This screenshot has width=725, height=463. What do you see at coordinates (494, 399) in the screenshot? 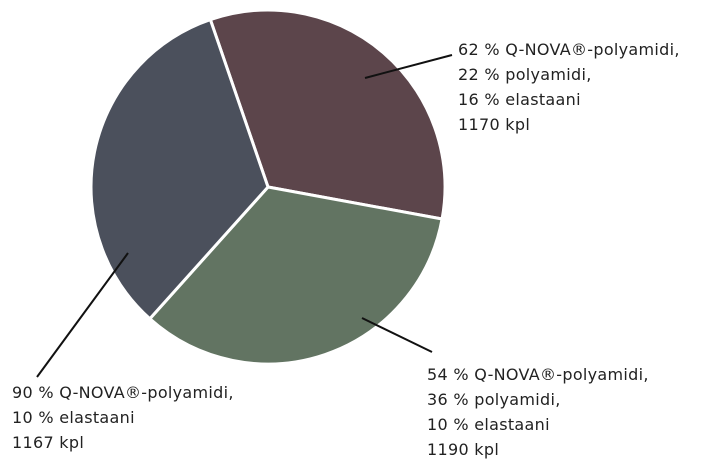
I see `slice-label: 36 % polyamidi,` at bounding box center [494, 399].